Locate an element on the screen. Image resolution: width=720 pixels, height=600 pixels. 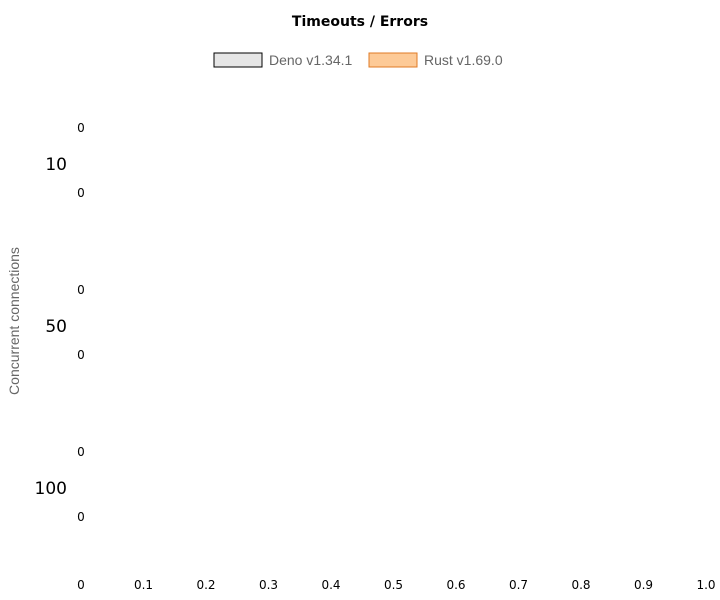
value-label-deno-50: 0 is located at coordinates (81, 290).